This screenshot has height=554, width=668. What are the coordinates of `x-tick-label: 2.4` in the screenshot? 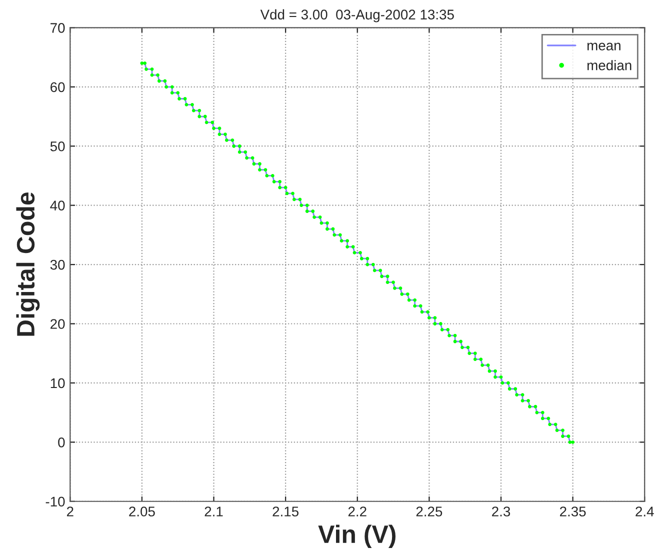 It's located at (645, 511).